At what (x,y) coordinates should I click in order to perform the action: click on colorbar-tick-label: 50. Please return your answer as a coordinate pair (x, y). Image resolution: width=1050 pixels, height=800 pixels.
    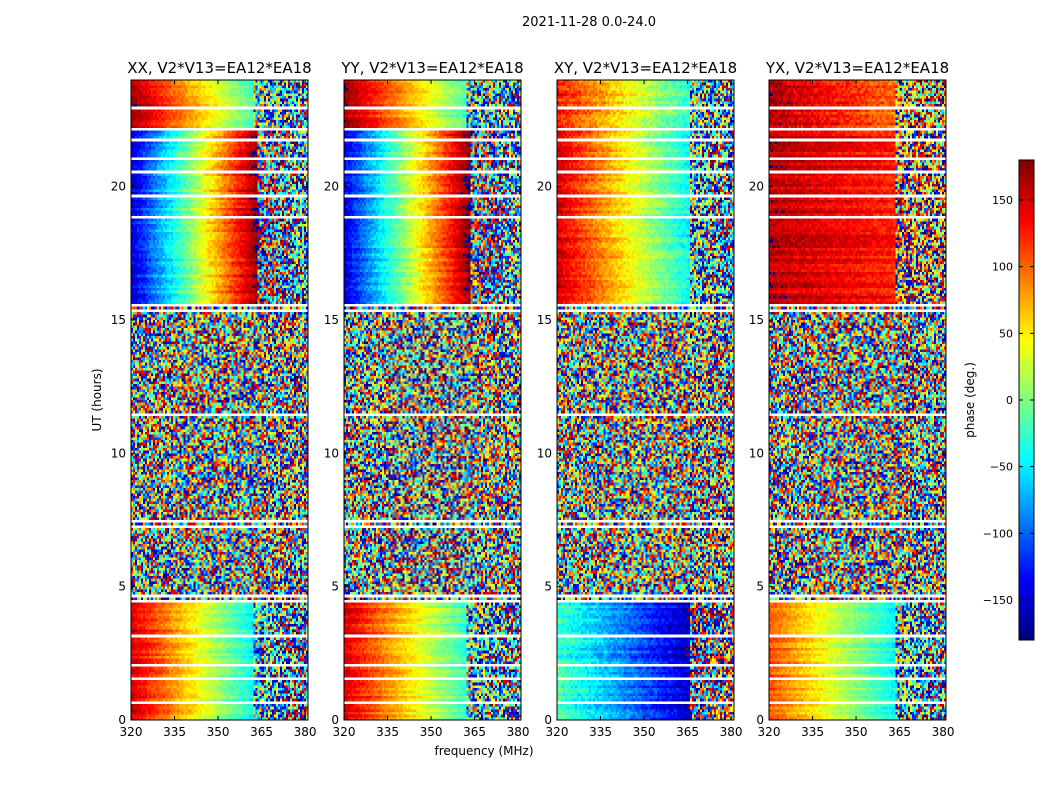
    Looking at the image, I should click on (1006, 333).